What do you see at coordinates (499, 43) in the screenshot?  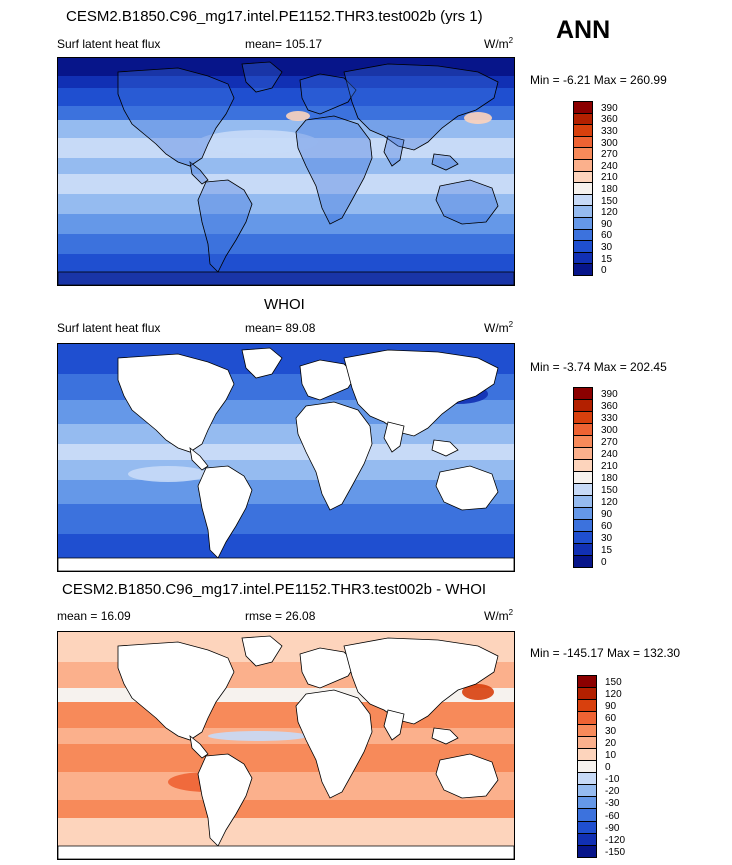 I see `panel-1-units: W/m2` at bounding box center [499, 43].